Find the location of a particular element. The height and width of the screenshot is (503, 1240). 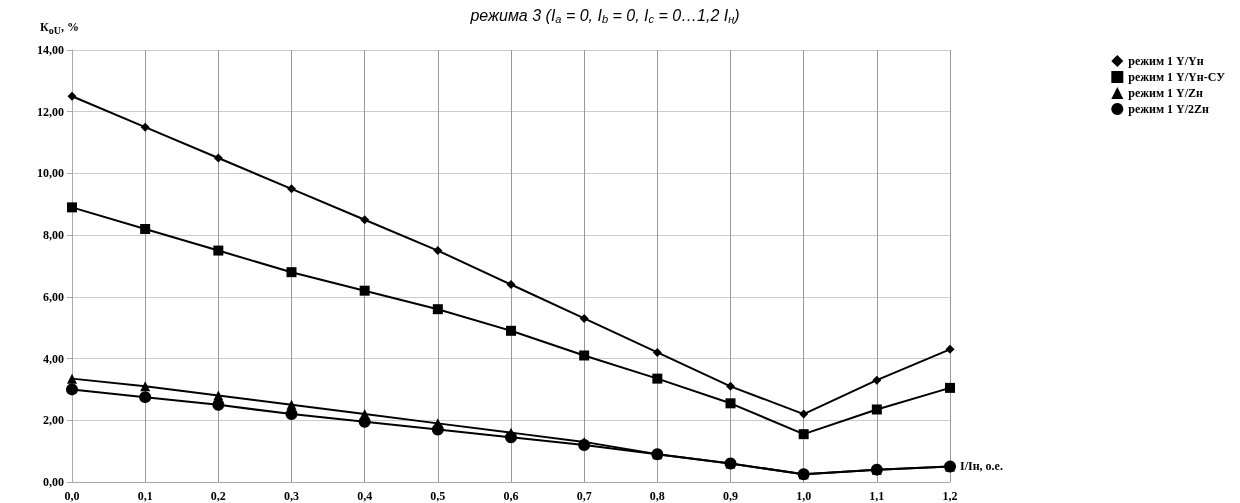

y-tick-label: 2,00 is located at coordinates (53, 420).